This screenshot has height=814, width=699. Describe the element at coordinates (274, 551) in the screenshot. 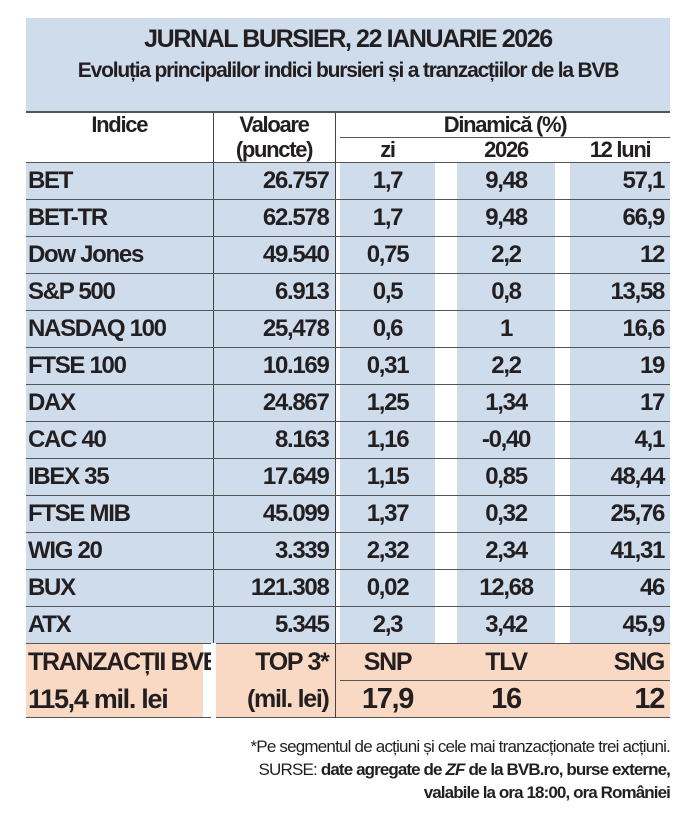

I see `index-value: 3.339` at that location.